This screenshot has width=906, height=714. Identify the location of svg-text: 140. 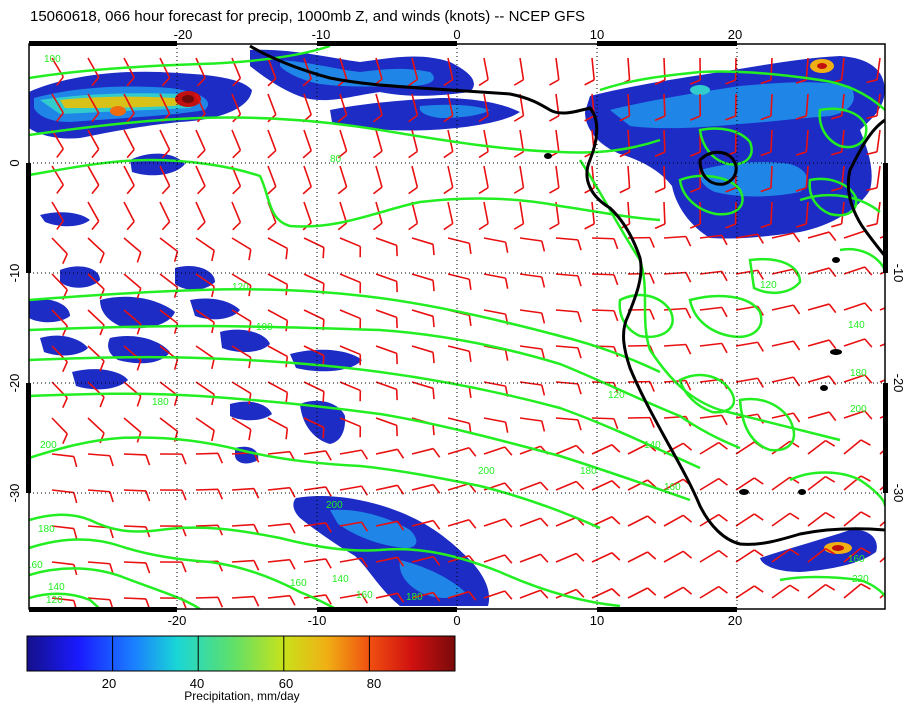
(56, 587).